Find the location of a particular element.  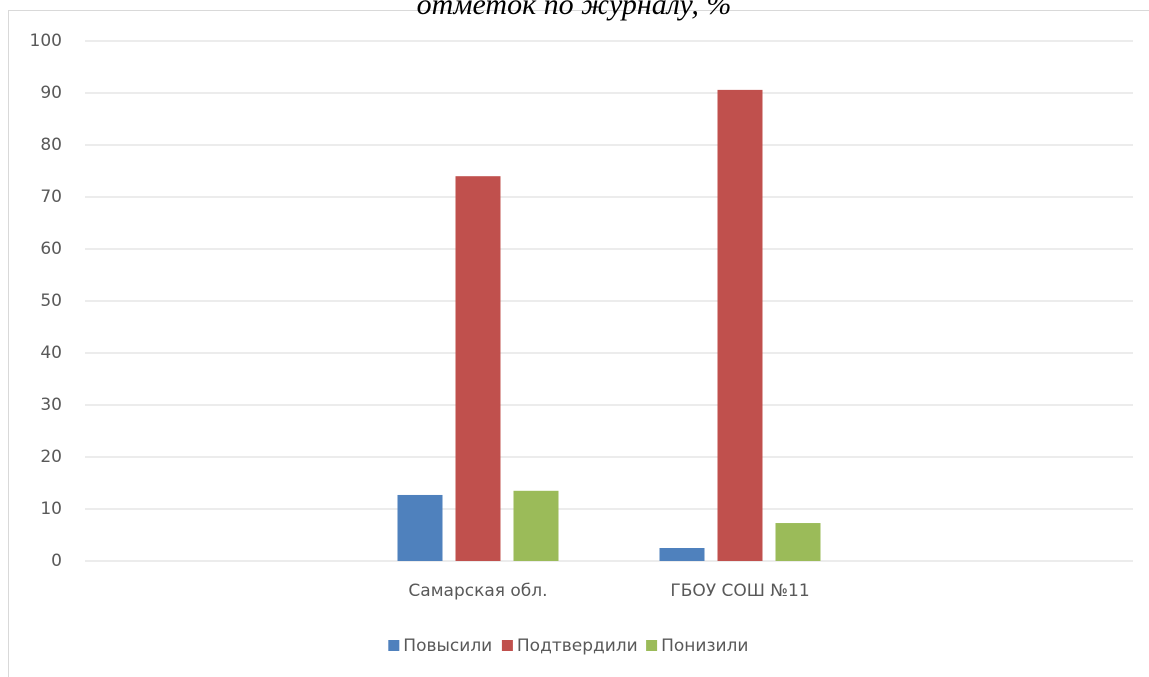

chart-title: отметок по журналу, % is located at coordinates (574, 10).